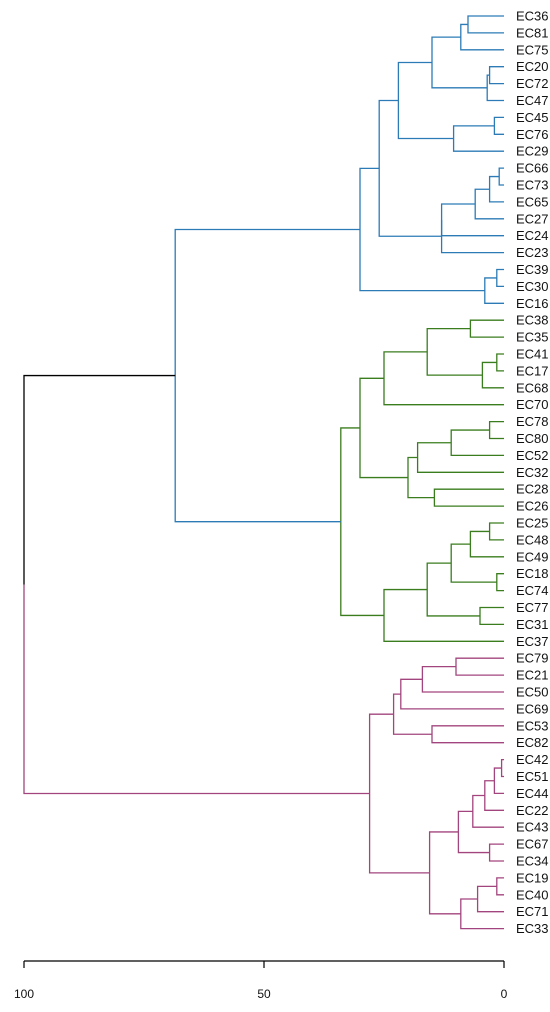 This screenshot has height=1012, width=550. Describe the element at coordinates (532, 201) in the screenshot. I see `leaf-label-ec65: EC65` at that location.